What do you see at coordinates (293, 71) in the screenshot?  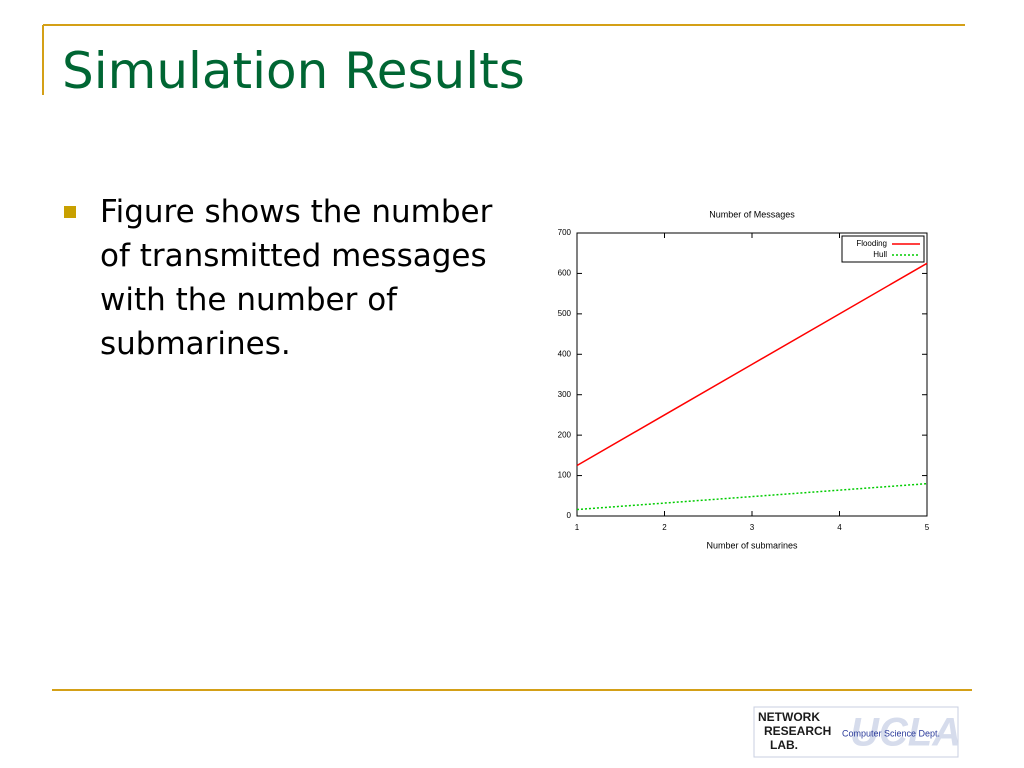 I see `slide-title: Simulation Results` at bounding box center [293, 71].